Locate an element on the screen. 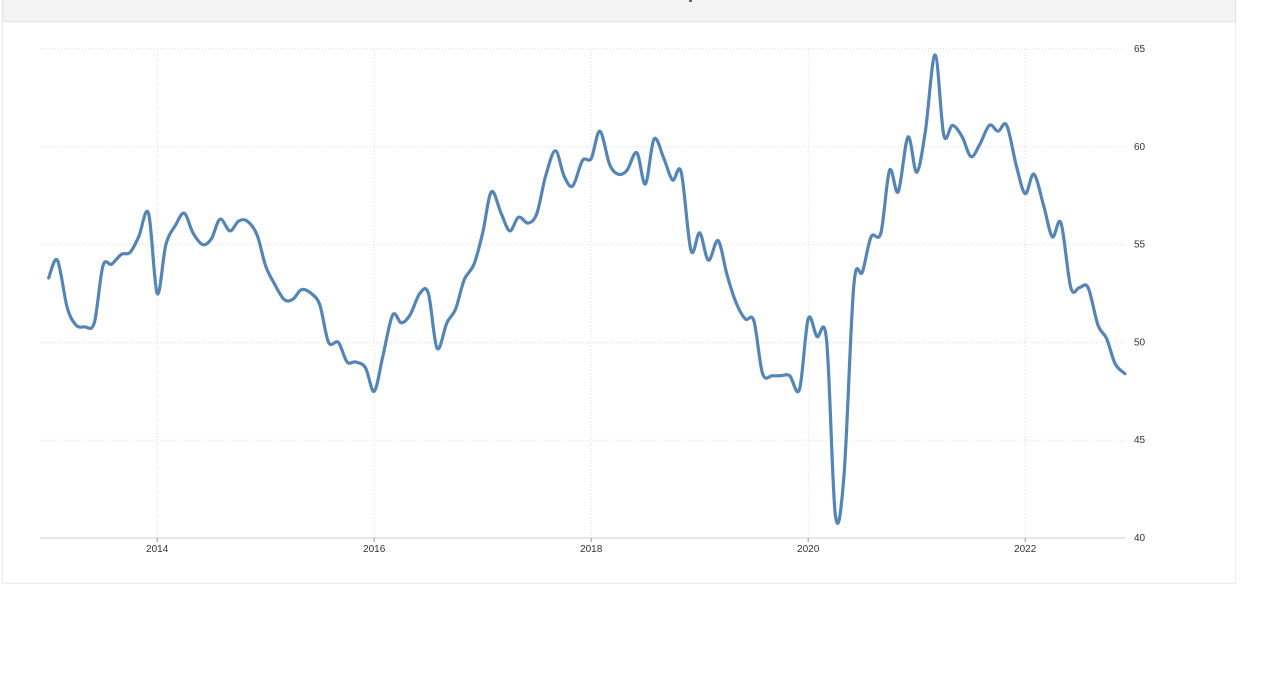 This screenshot has height=678, width=1280. y-tick-label: 50 is located at coordinates (1140, 342).